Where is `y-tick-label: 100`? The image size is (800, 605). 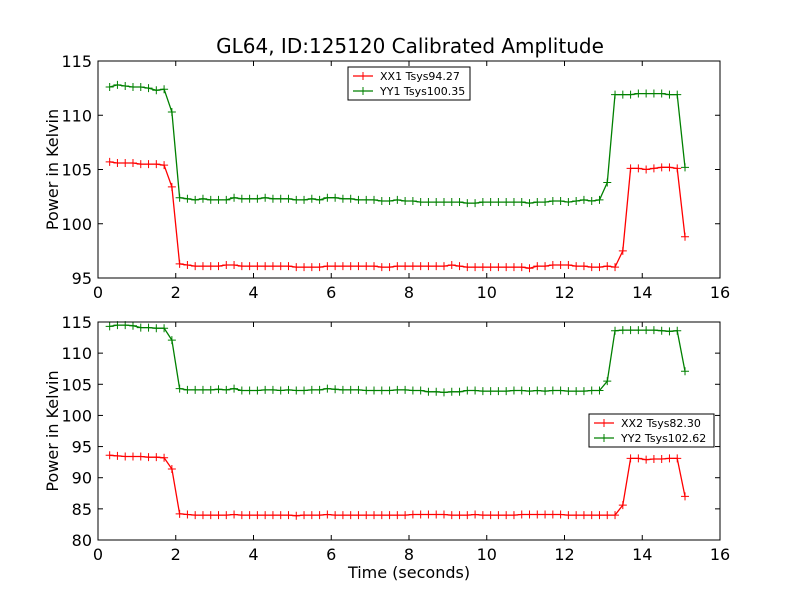 y-tick-label: 100 is located at coordinates (76, 224).